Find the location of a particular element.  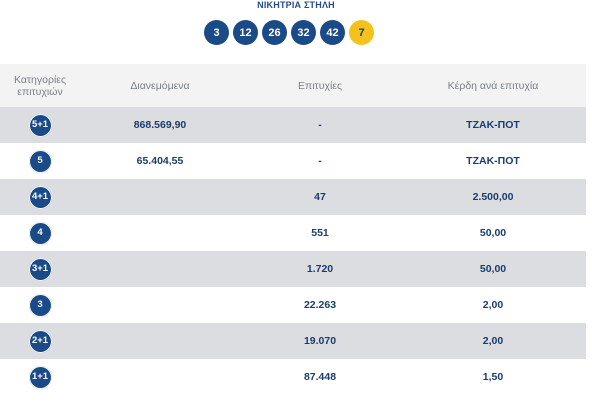

winners-cell: 87.448 is located at coordinates (320, 377).